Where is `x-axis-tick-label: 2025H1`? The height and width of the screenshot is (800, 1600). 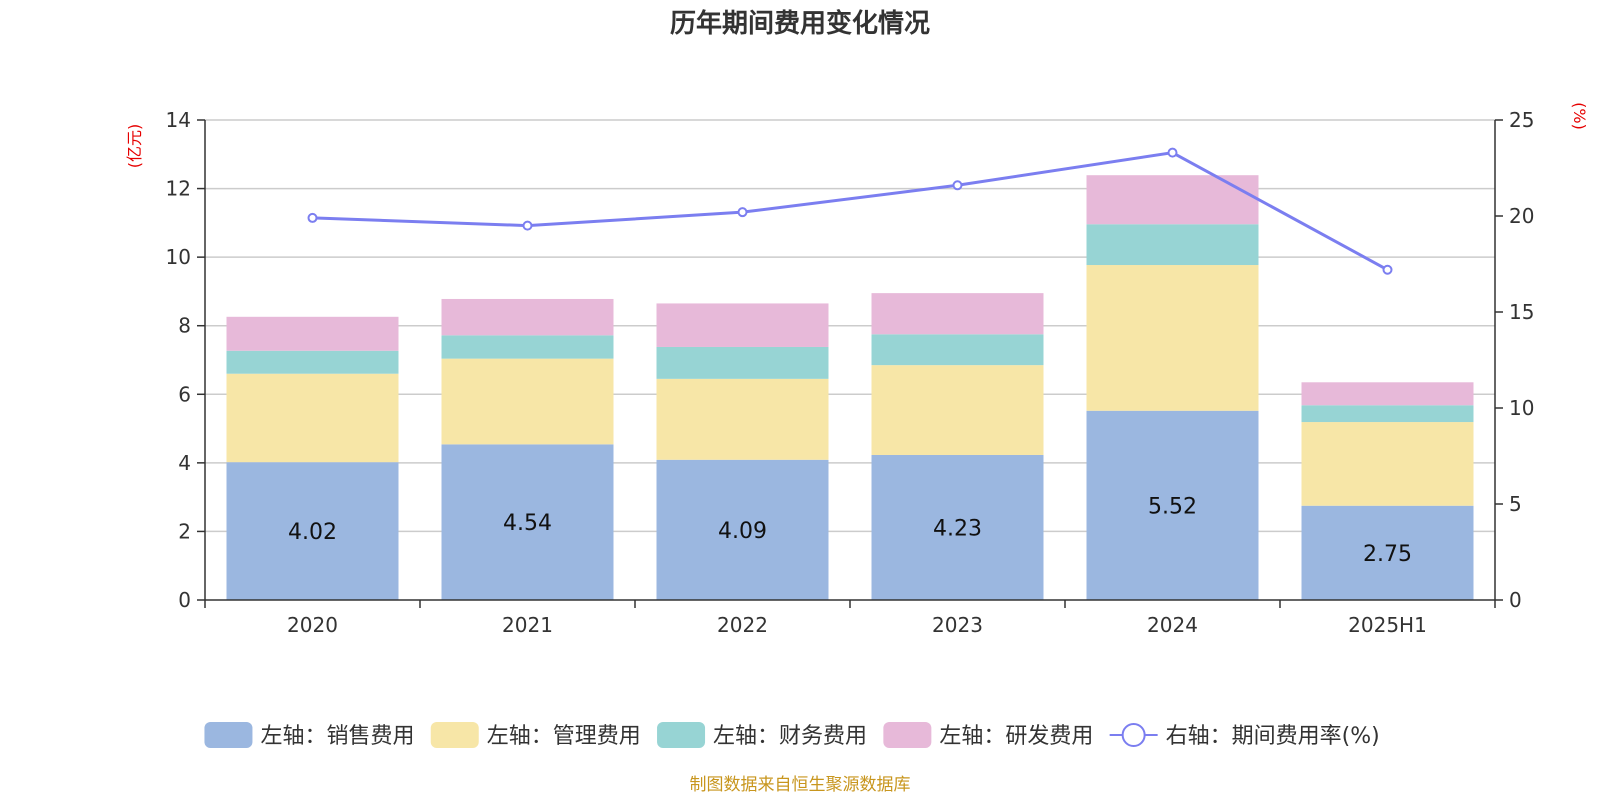 x-axis-tick-label: 2025H1 is located at coordinates (1387, 625).